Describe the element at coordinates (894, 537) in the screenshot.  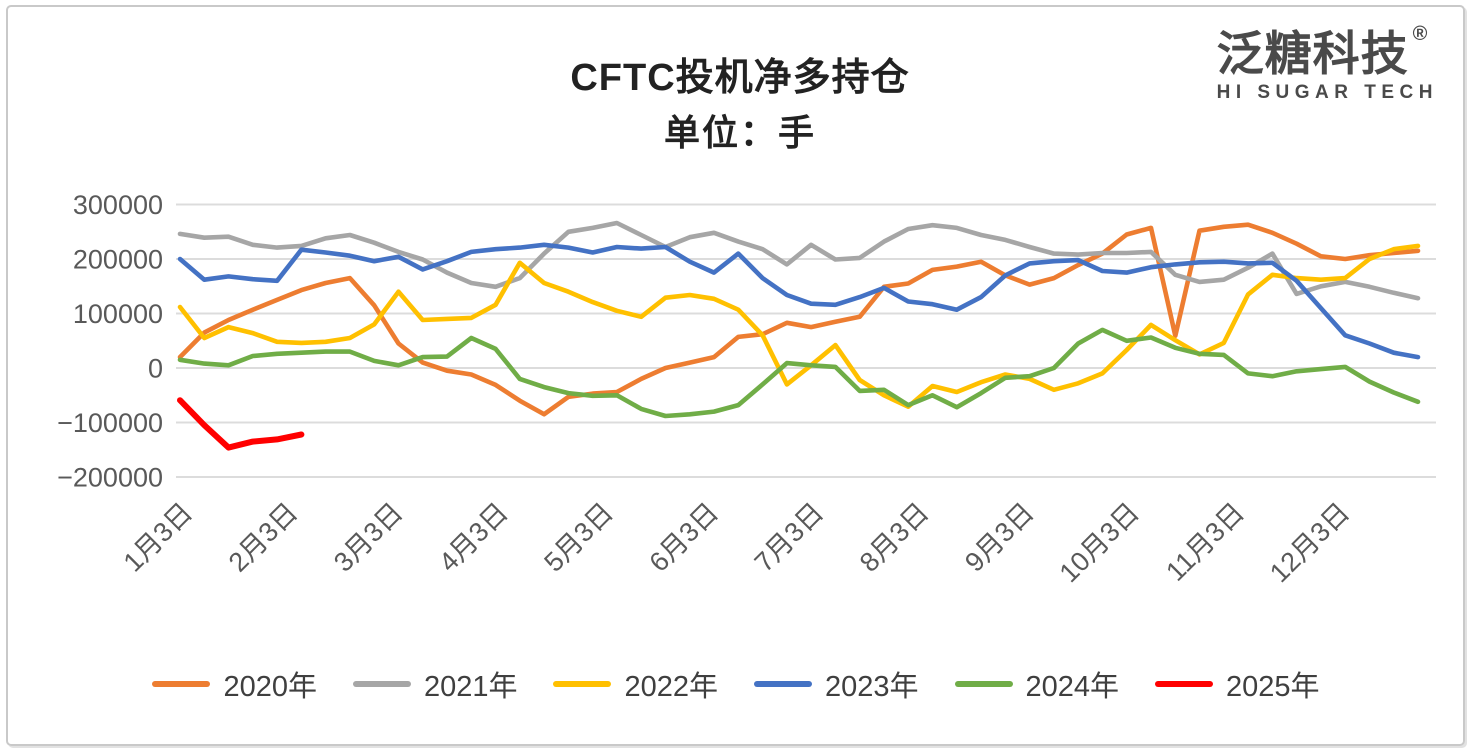
I see `x-axis-tick-label: 8月3日` at that location.